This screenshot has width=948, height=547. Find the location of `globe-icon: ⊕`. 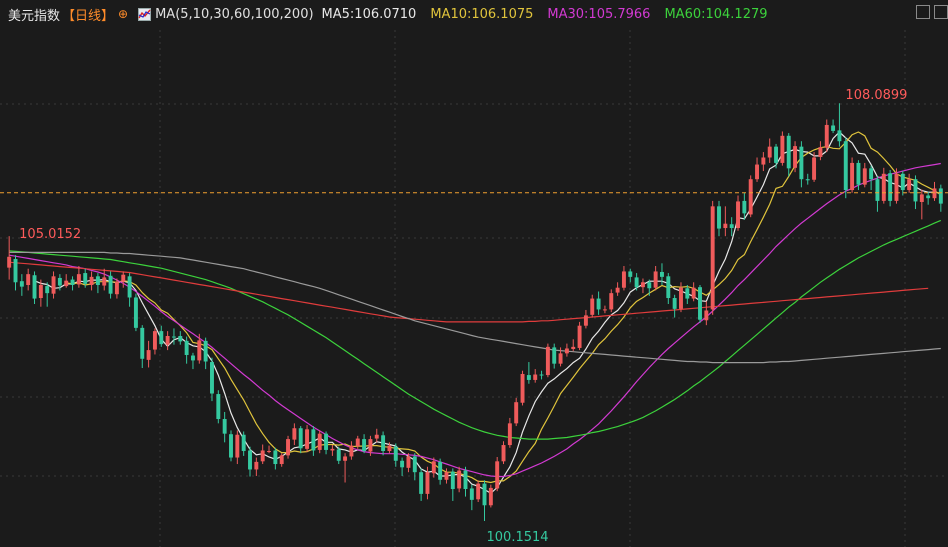

globe-icon: ⊕ is located at coordinates (123, 14).